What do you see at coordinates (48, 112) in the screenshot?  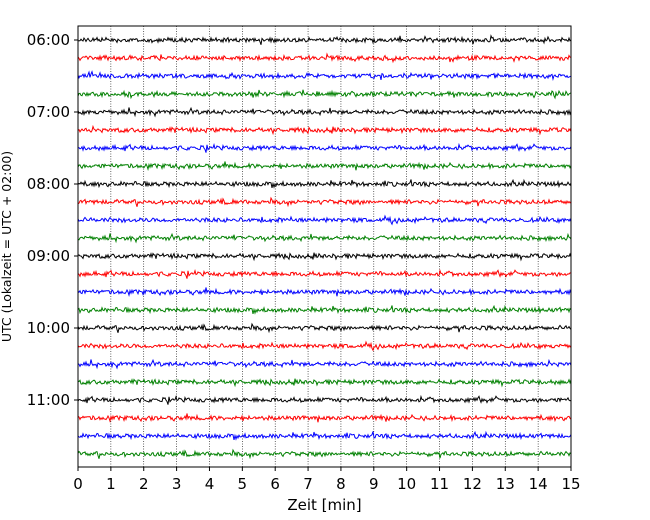 I see `y-tick-label: 07:00` at bounding box center [48, 112].